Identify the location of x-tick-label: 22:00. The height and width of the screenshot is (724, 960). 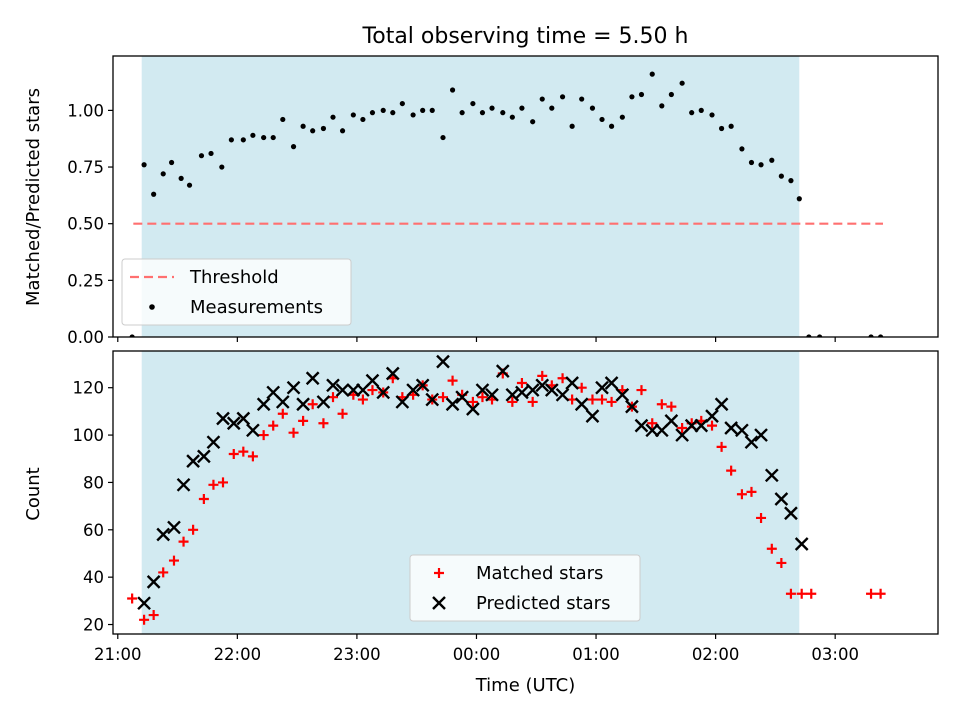
(238, 654).